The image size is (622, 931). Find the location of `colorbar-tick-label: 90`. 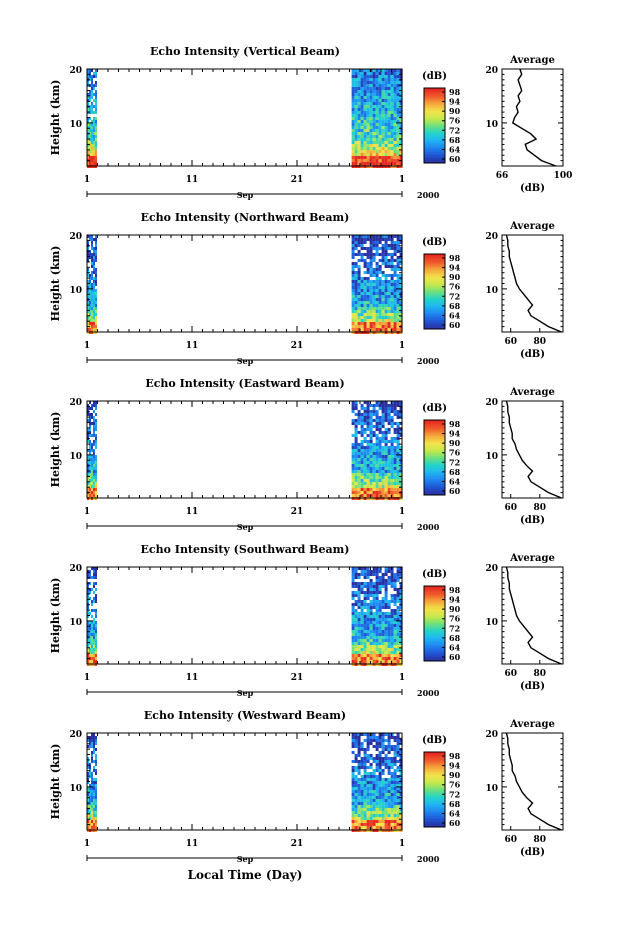

colorbar-tick-label: 90 is located at coordinates (455, 609).